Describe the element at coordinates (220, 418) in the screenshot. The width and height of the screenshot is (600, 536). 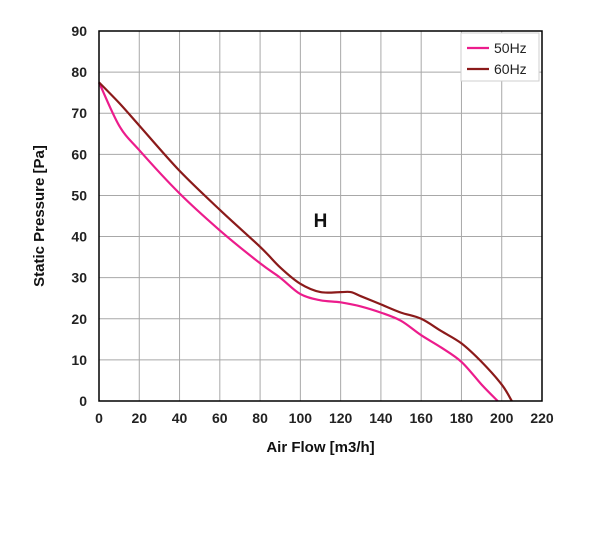
I see `x-tick-label: 60` at that location.